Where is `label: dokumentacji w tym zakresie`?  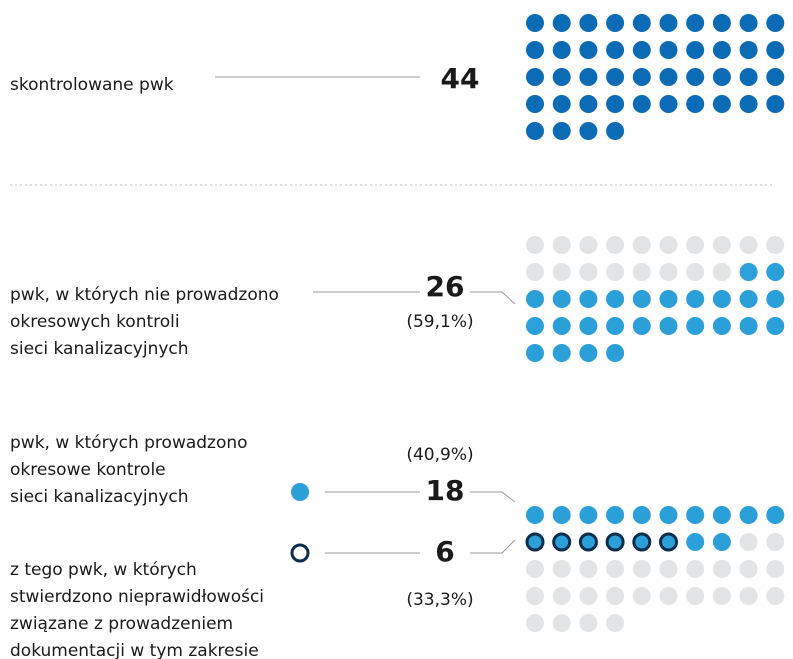 label: dokumentacji w tym zakresie is located at coordinates (134, 650).